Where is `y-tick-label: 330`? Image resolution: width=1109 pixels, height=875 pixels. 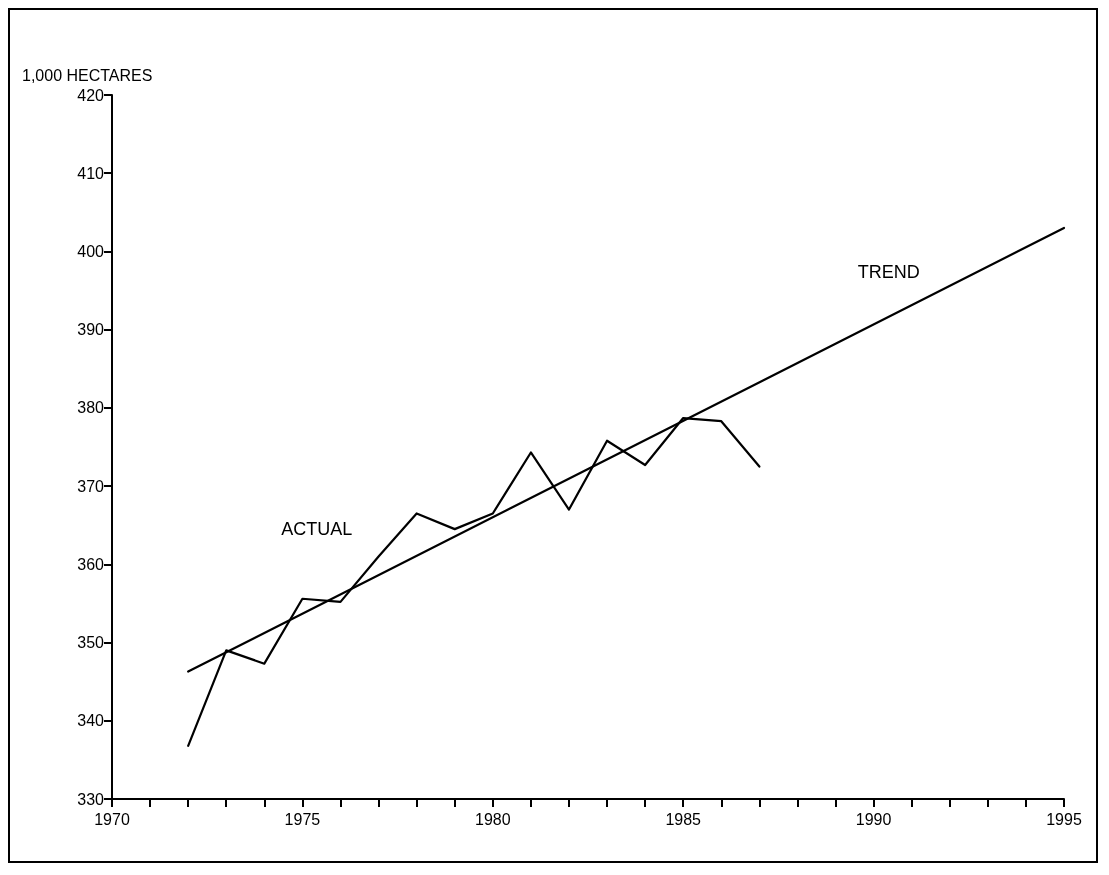 y-tick-label: 330 is located at coordinates (91, 799).